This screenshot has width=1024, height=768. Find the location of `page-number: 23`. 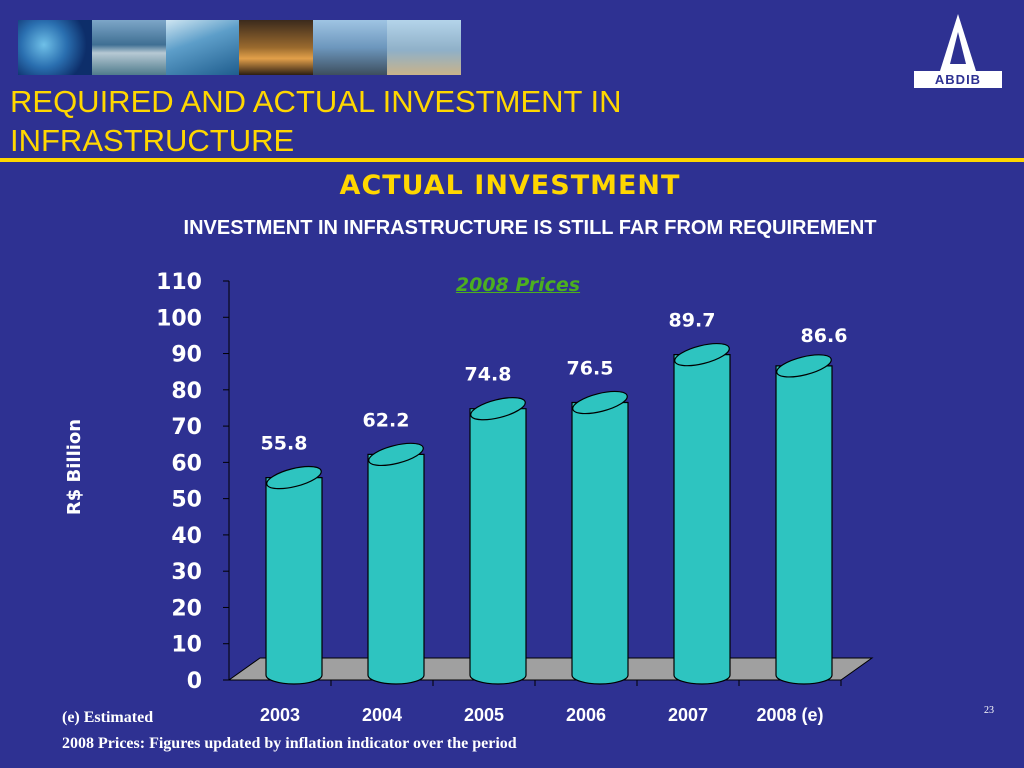

page-number: 23 is located at coordinates (989, 710).